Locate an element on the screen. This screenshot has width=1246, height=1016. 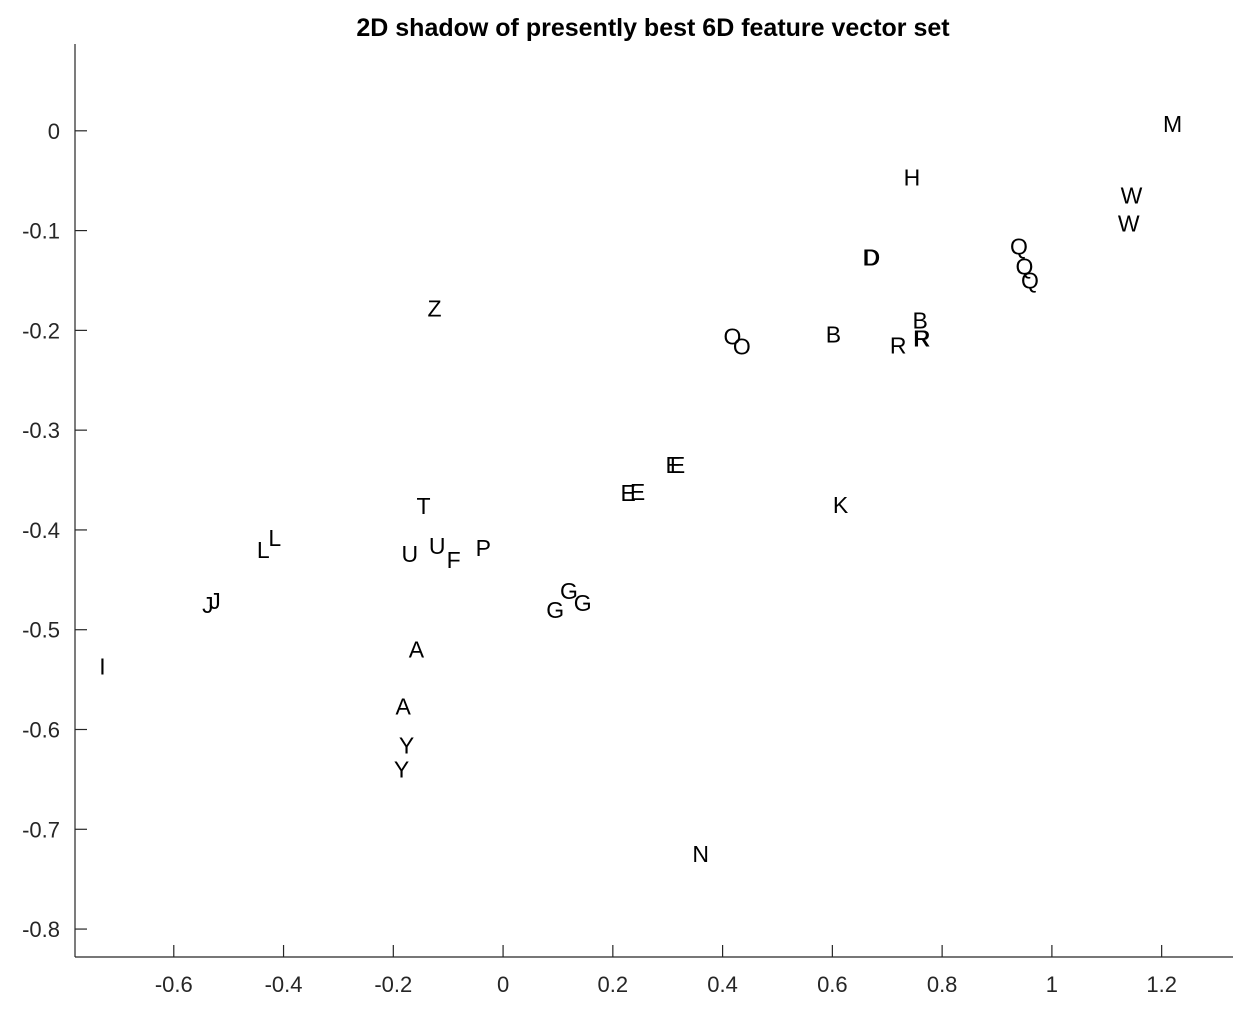
data-point-label: I is located at coordinates (102, 667).